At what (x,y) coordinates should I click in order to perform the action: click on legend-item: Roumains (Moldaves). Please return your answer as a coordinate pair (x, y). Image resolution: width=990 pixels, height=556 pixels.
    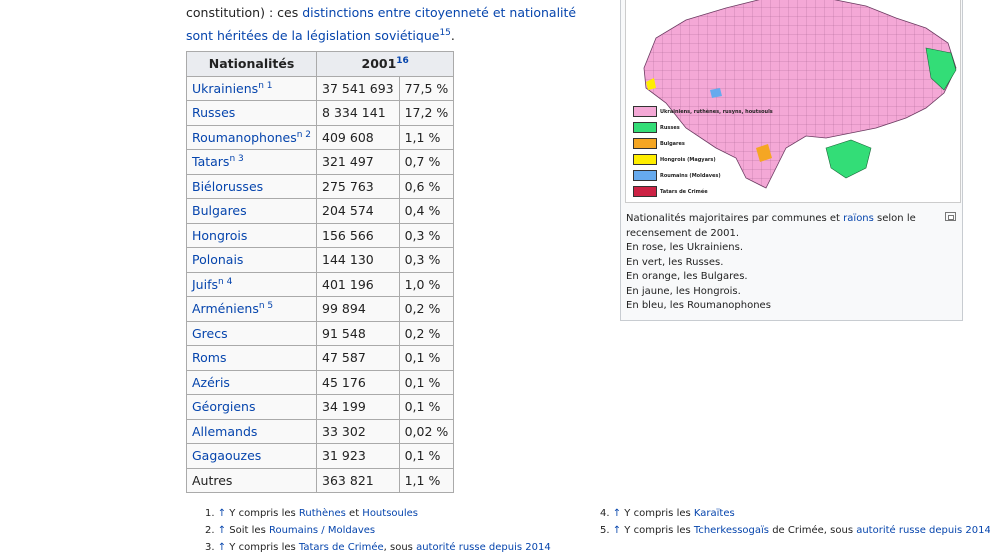
    Looking at the image, I should click on (677, 175).